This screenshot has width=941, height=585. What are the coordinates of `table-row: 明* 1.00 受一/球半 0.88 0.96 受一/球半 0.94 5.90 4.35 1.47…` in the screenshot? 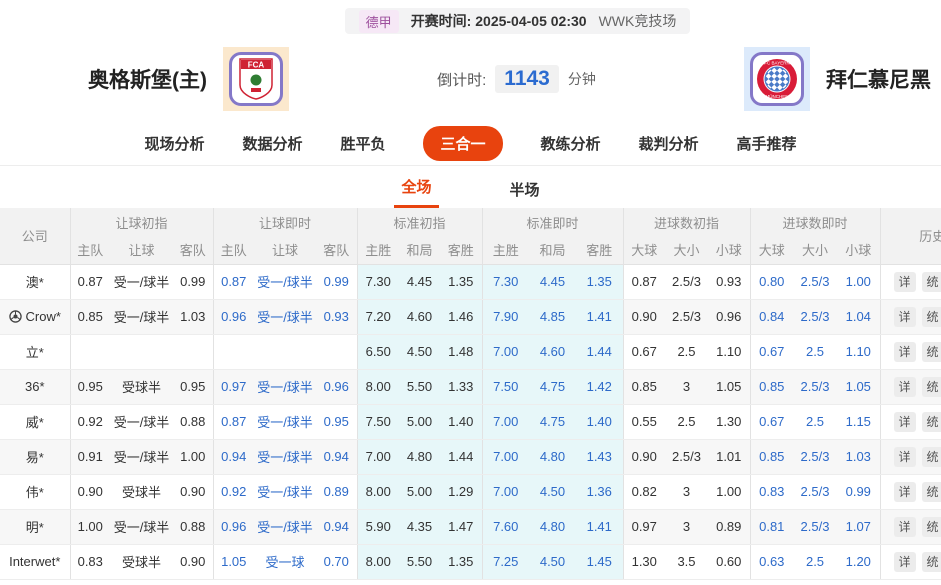 It's located at (470, 527).